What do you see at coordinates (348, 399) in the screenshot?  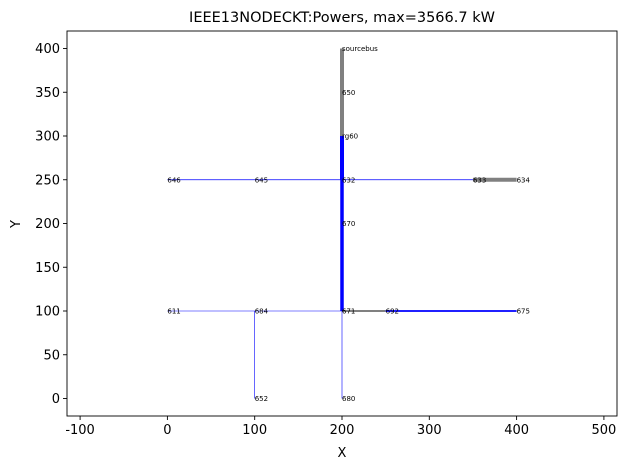 I see `node-label-680: 680` at bounding box center [348, 399].